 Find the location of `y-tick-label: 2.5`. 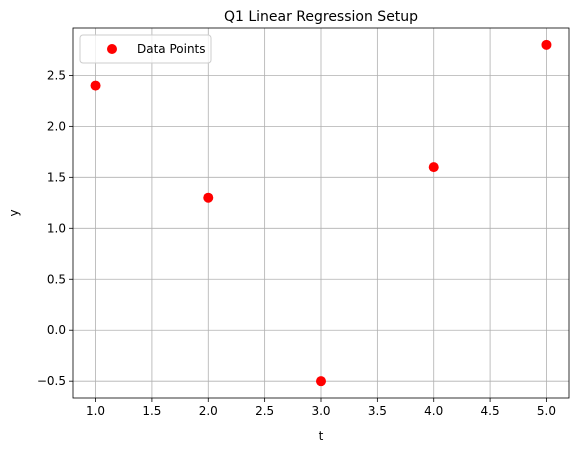

y-tick-label: 2.5 is located at coordinates (56, 75).